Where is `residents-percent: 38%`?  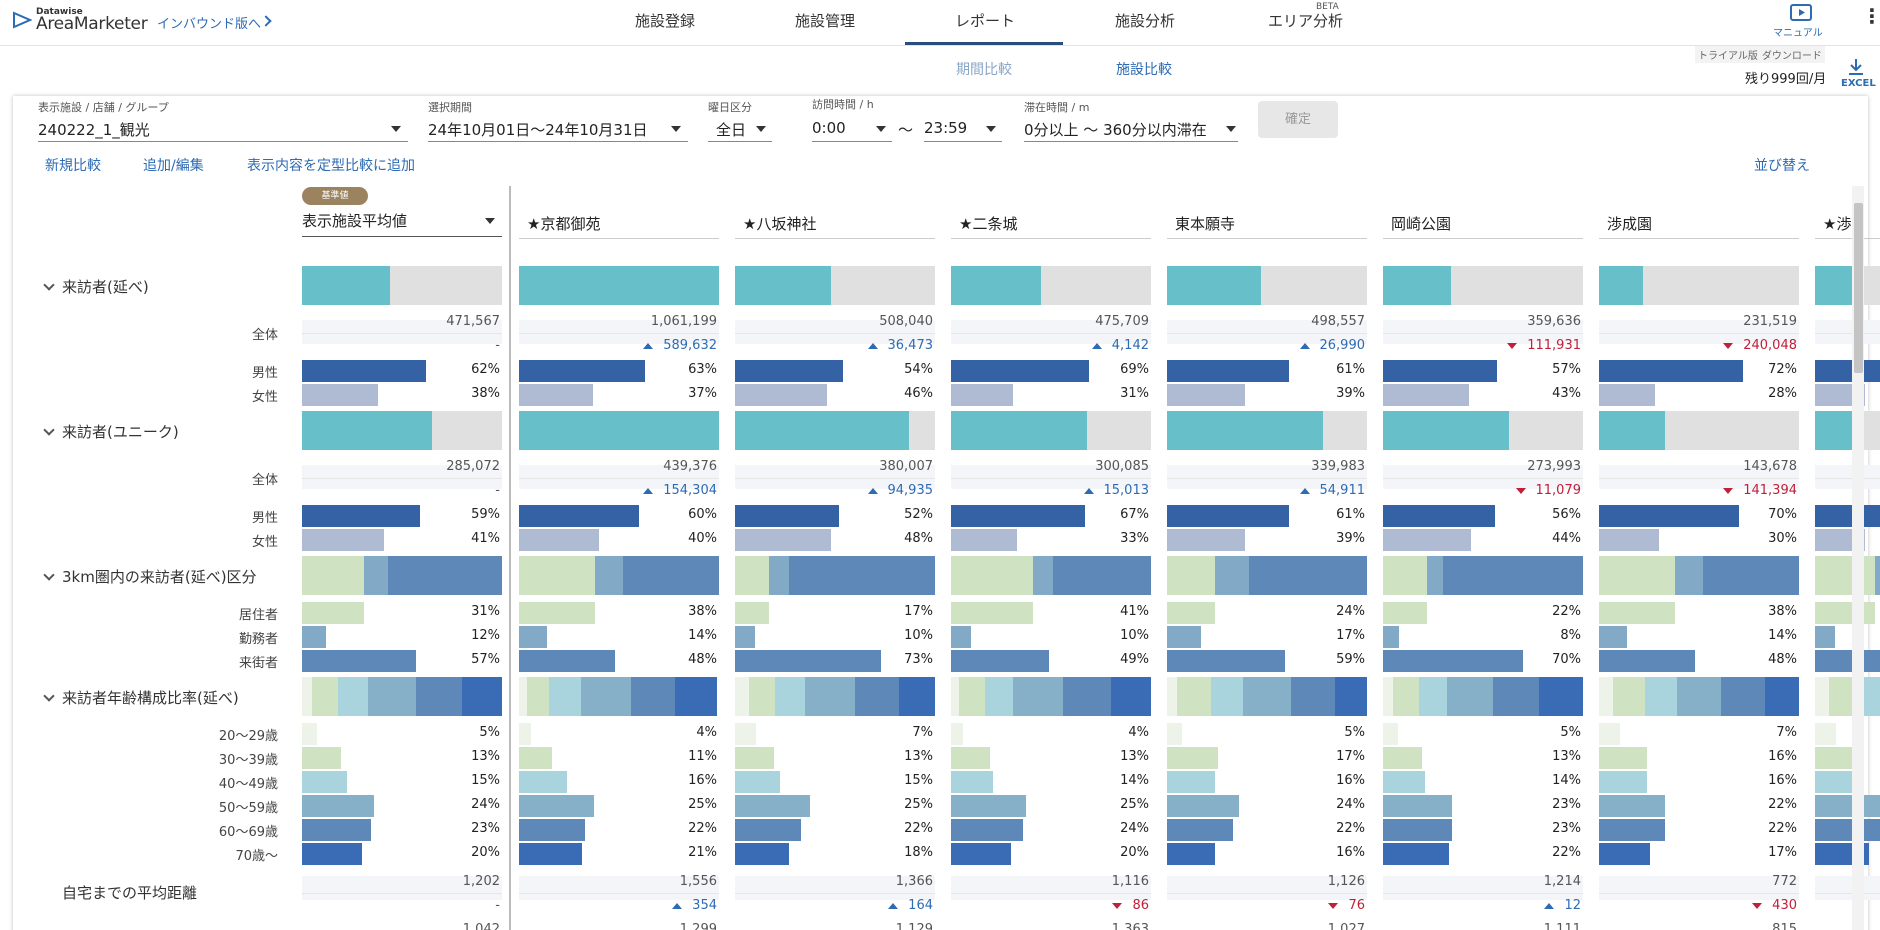
residents-percent: 38% is located at coordinates (1782, 611).